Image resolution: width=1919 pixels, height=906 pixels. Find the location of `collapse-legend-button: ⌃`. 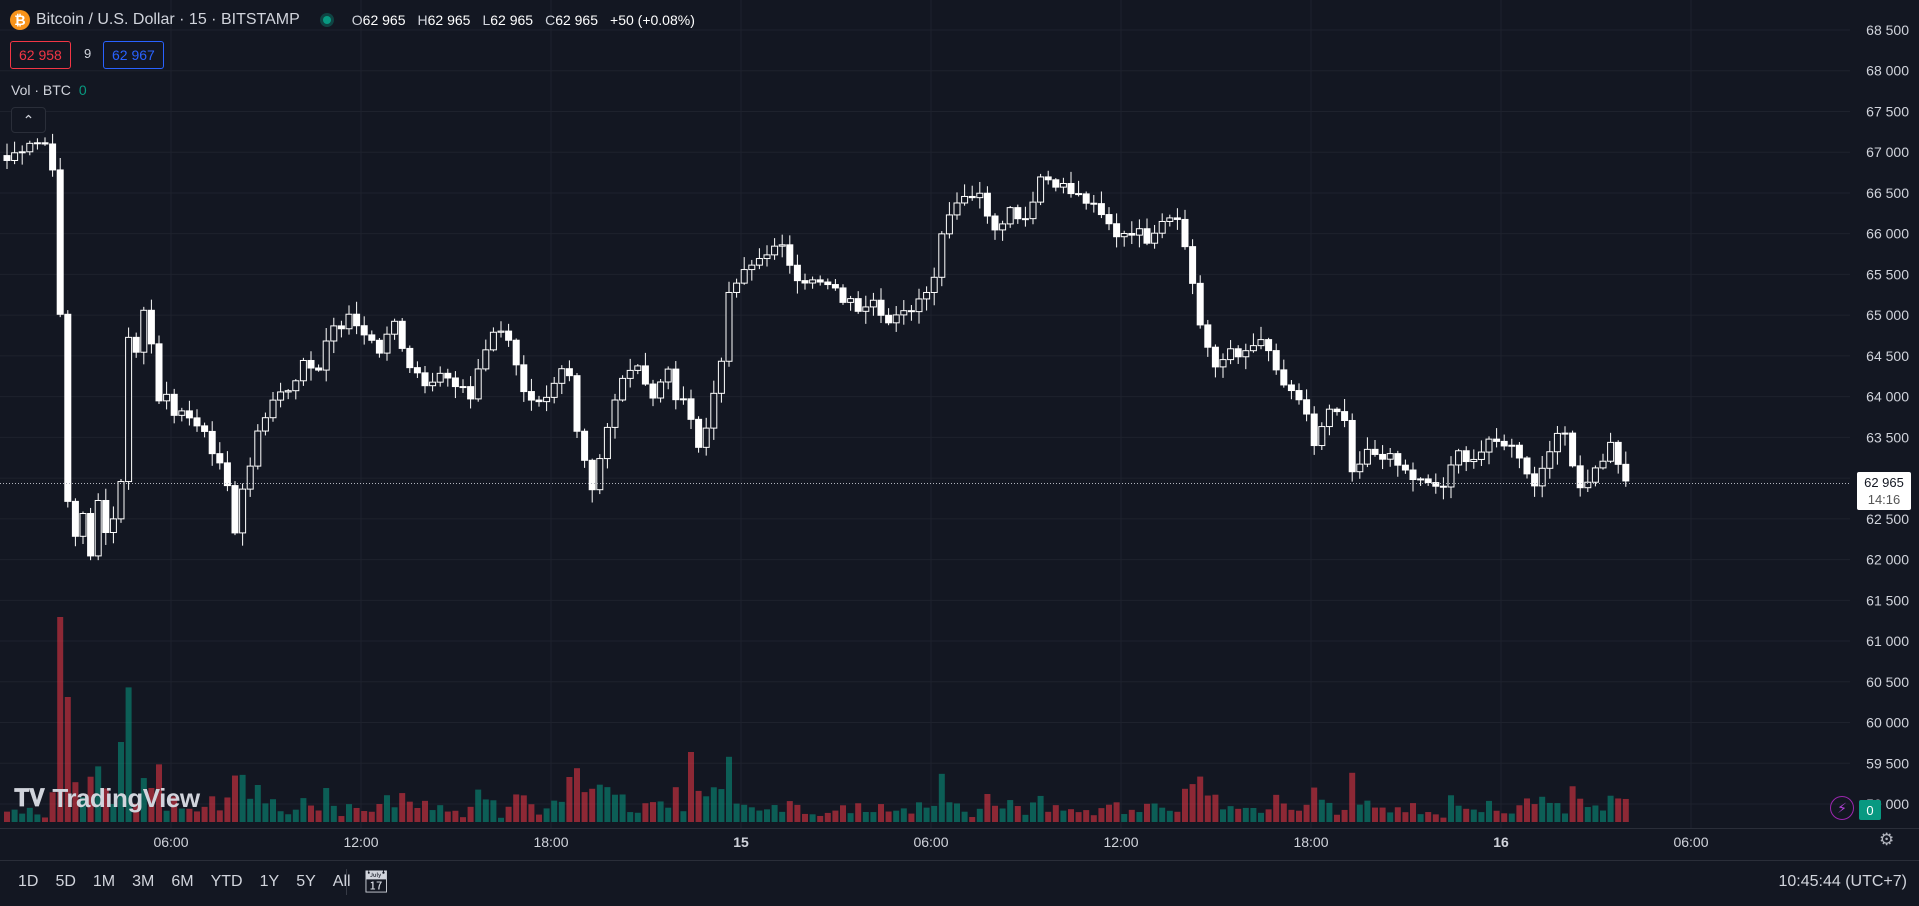

collapse-legend-button: ⌃ is located at coordinates (28, 120).